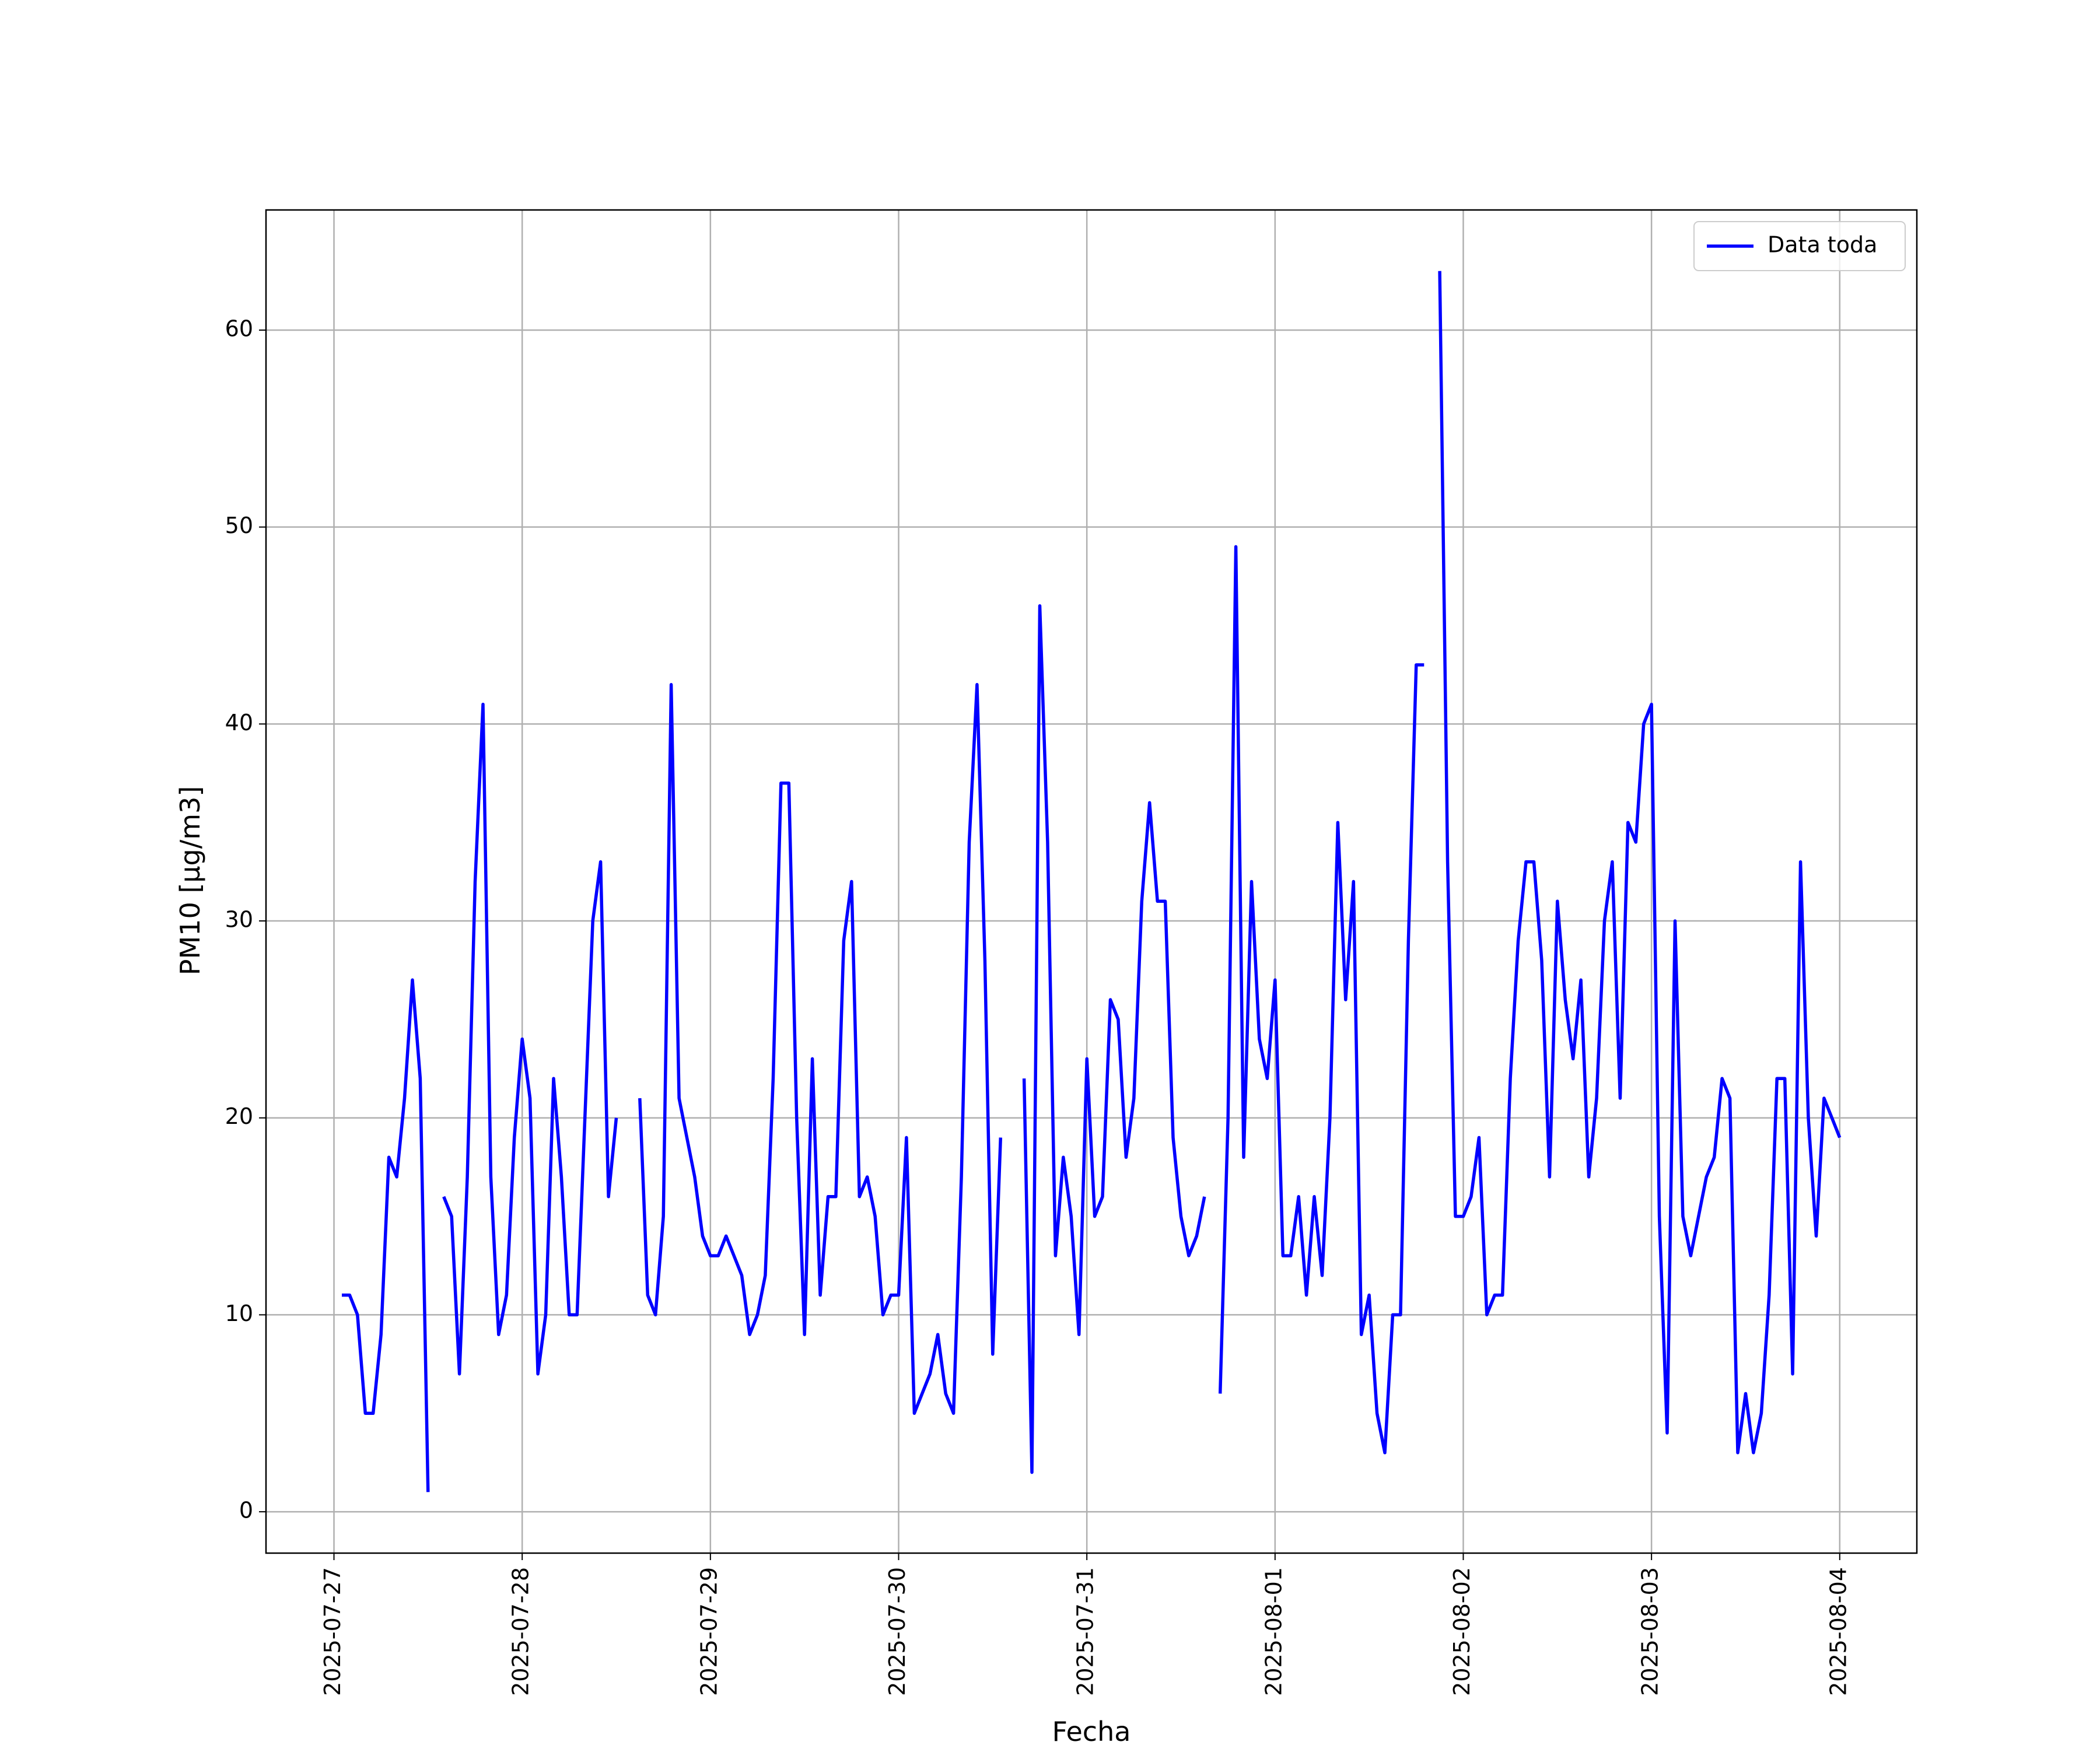 The width and height of the screenshot is (2100, 1752). Describe the element at coordinates (1462, 1632) in the screenshot. I see `x-tick-label: 2025-08-02` at that location.